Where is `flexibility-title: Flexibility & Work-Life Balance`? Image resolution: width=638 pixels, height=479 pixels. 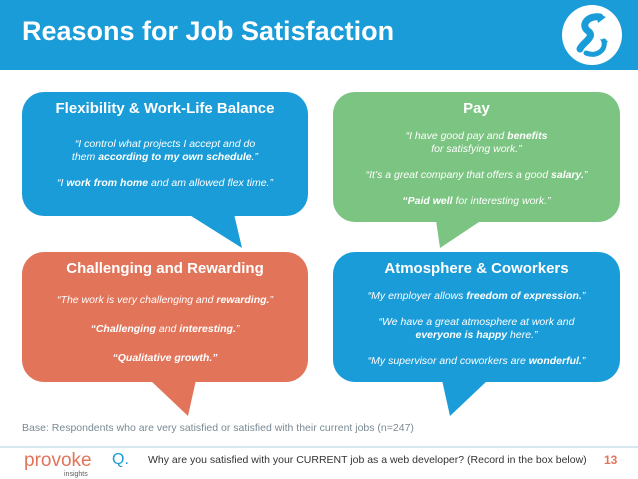
flexibility-title: Flexibility & Work-Life Balance is located at coordinates (165, 108).